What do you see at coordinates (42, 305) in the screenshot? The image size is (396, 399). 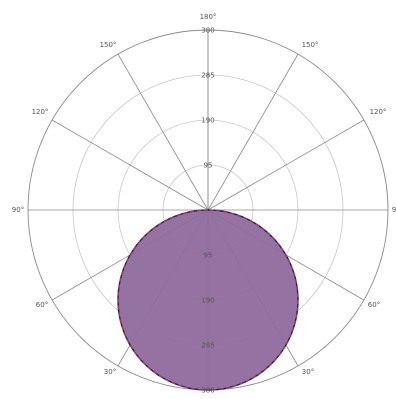 I see `angle-label-left-60: 60°` at bounding box center [42, 305].